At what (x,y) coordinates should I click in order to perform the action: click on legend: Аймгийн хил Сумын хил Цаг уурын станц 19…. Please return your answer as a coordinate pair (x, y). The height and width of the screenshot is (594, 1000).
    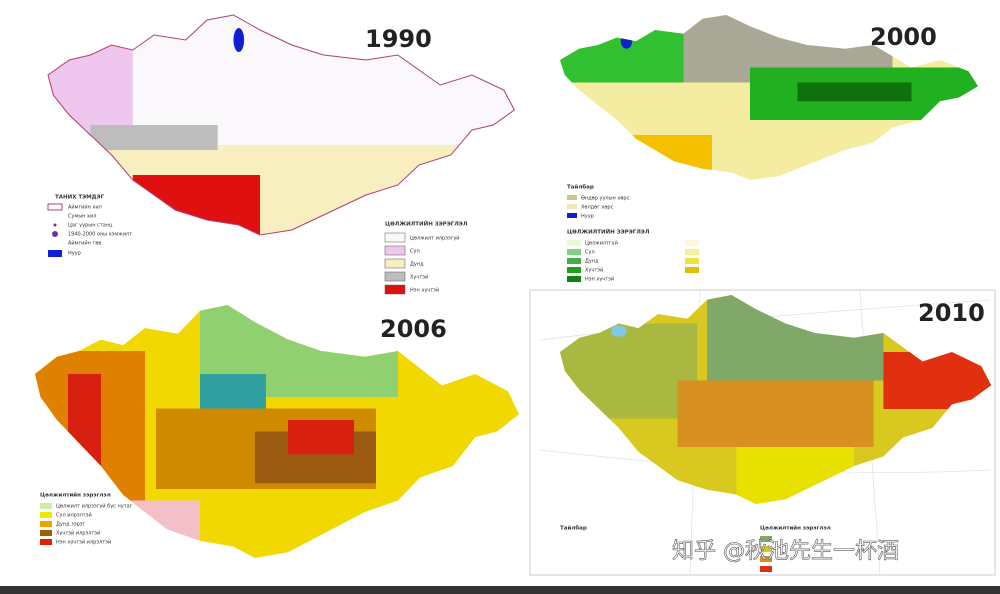
    Looking at the image, I should click on (89, 230).